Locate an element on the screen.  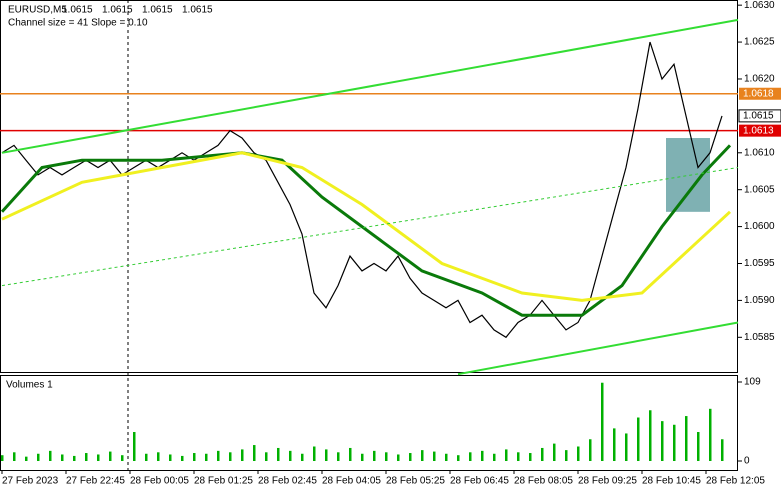
y-tick-label: 1.0630 is located at coordinates (759, 5).